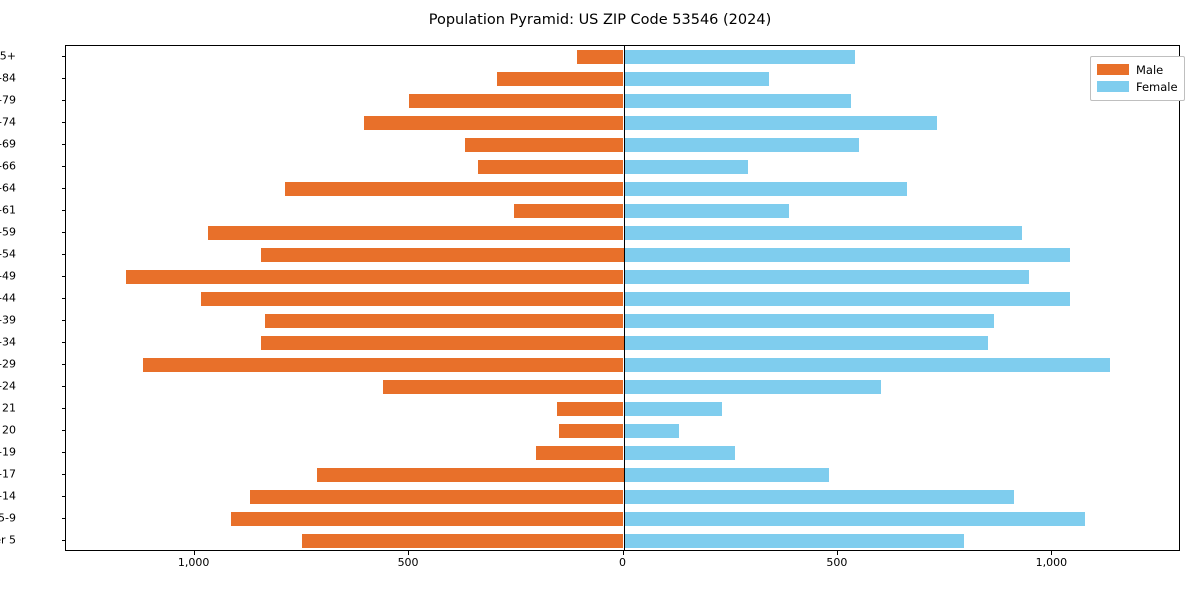  What do you see at coordinates (8, 298) in the screenshot?
I see `y-axis-label: 40-44` at bounding box center [8, 298].